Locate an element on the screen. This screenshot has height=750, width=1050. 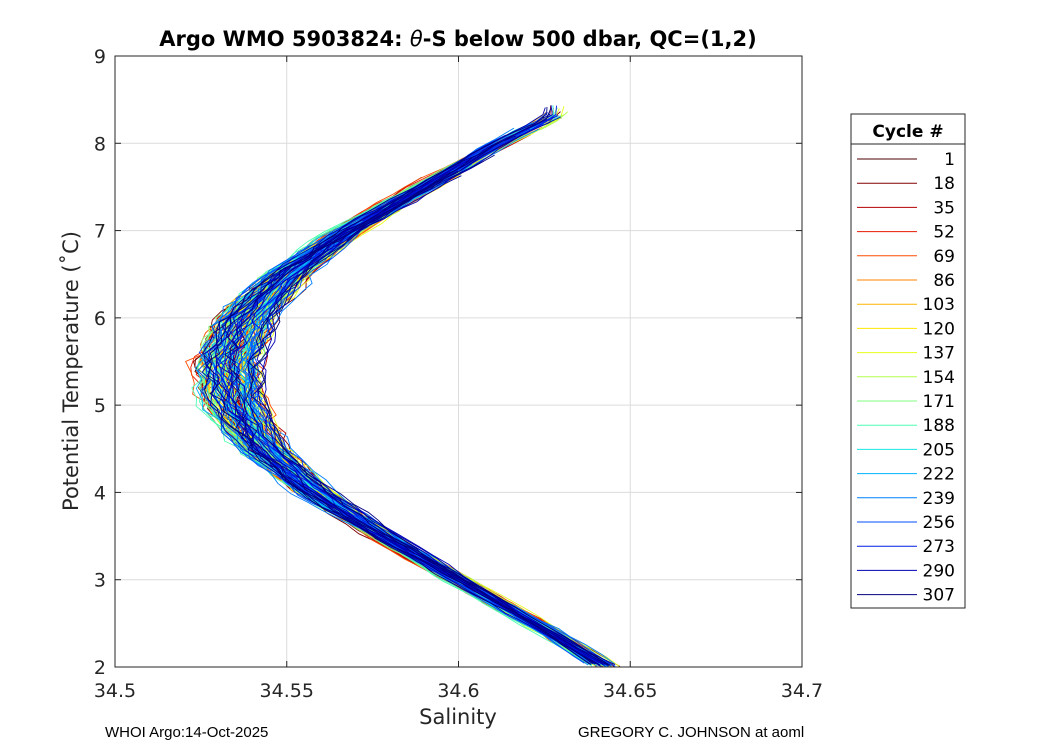
y-tick-label: 4 is located at coordinates (100, 493).